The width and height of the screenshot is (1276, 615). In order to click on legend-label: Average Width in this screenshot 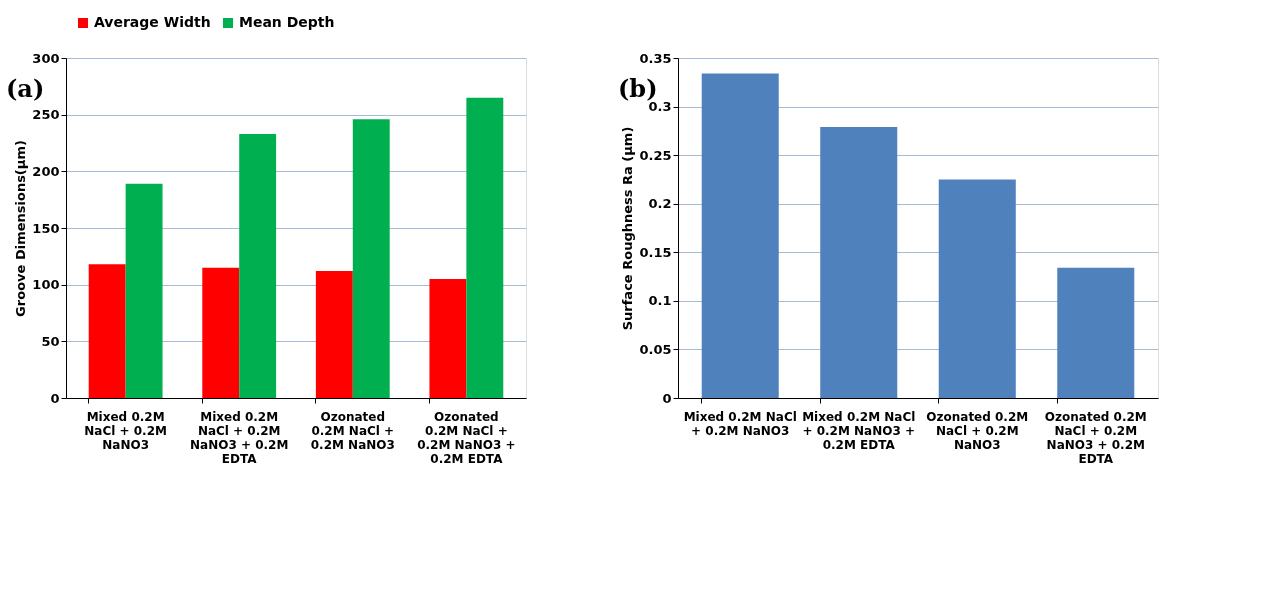, I will do `click(152, 22)`.